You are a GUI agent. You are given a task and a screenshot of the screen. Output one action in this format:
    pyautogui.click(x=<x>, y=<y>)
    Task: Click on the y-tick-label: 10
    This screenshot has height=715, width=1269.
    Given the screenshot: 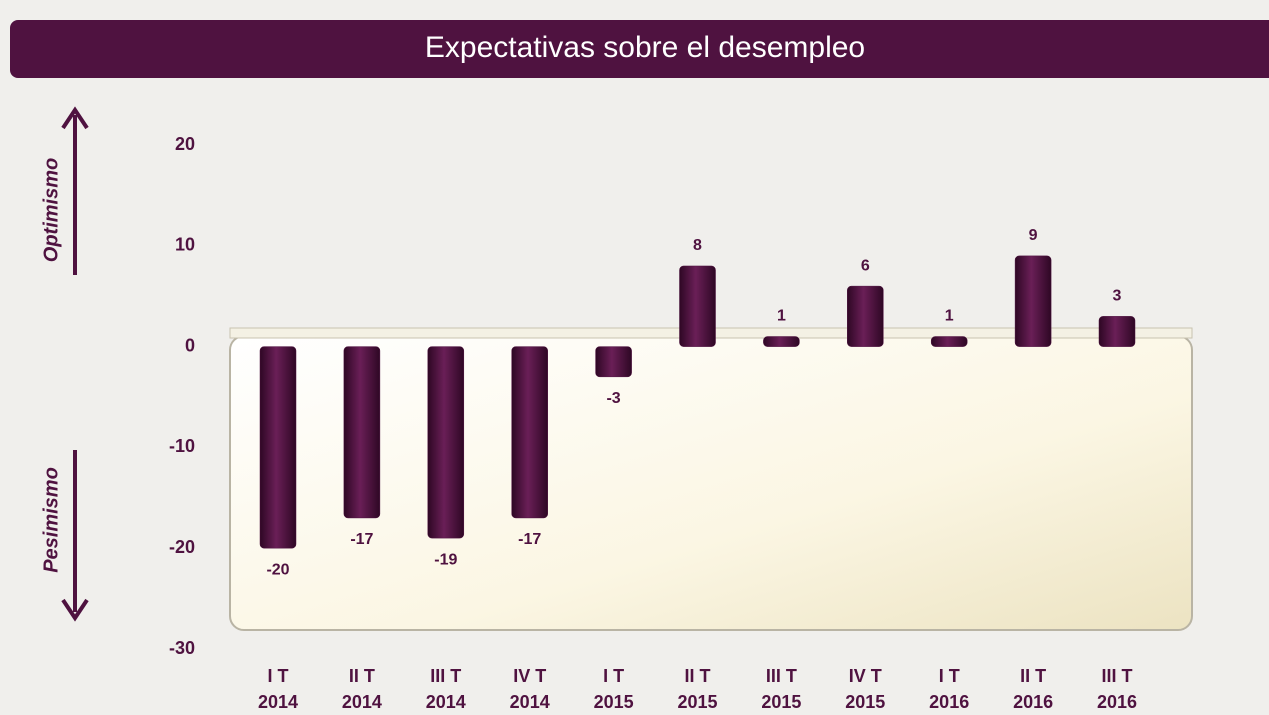 What is the action you would take?
    pyautogui.click(x=185, y=245)
    